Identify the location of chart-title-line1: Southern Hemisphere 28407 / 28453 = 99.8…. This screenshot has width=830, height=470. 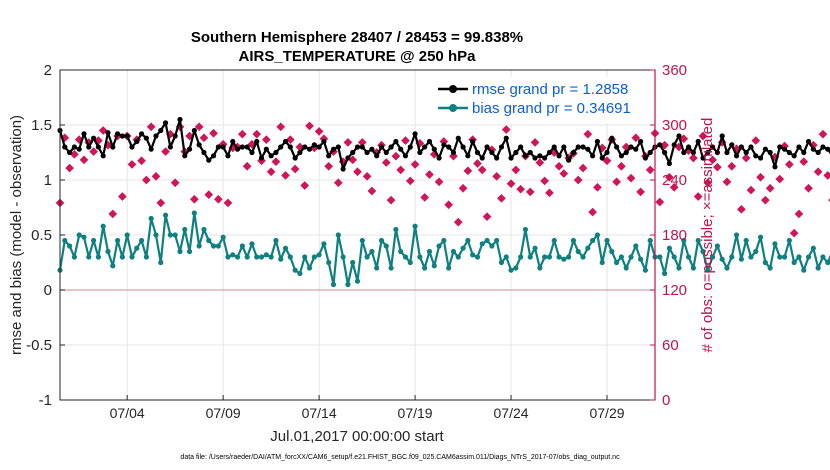
(357, 37).